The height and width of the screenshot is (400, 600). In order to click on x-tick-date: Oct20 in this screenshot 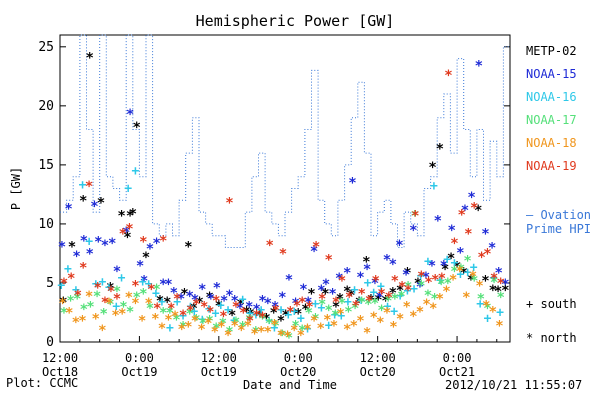, I will do `click(378, 372)`.